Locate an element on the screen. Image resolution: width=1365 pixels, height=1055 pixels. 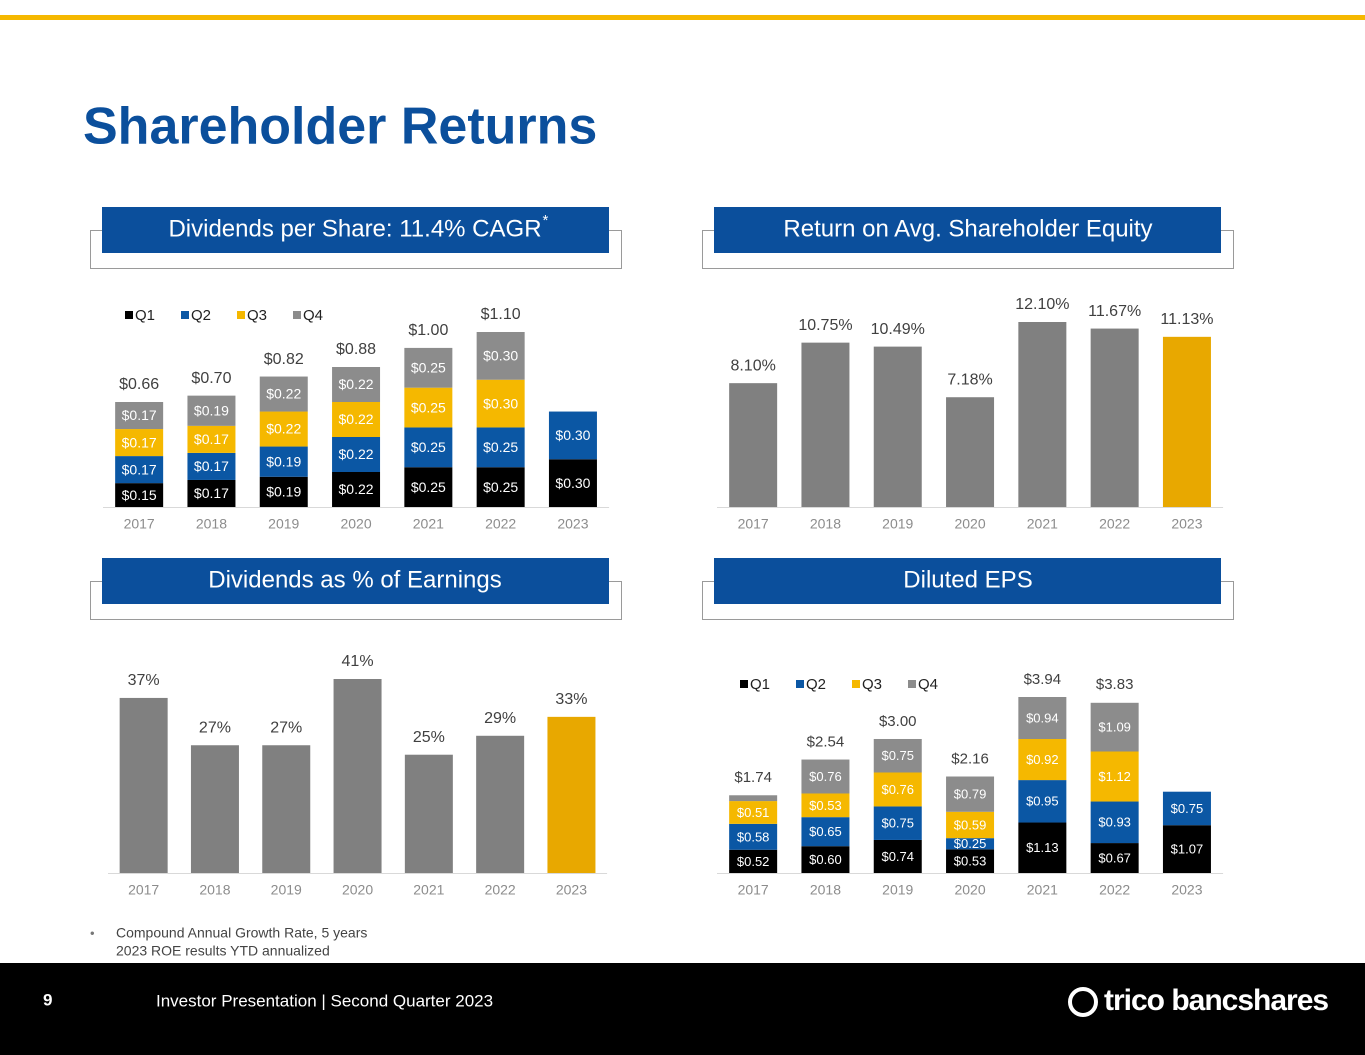
value-label: 8.10% is located at coordinates (752, 365).